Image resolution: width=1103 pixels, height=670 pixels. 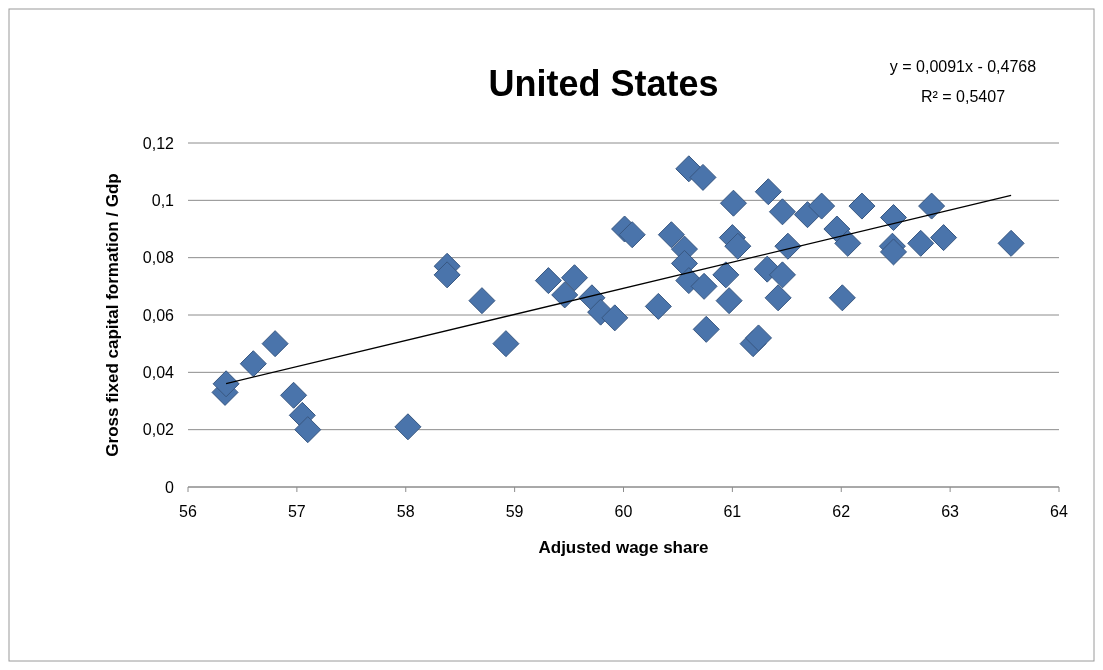 I want to click on x-tick-label: 58, so click(x=405, y=511).